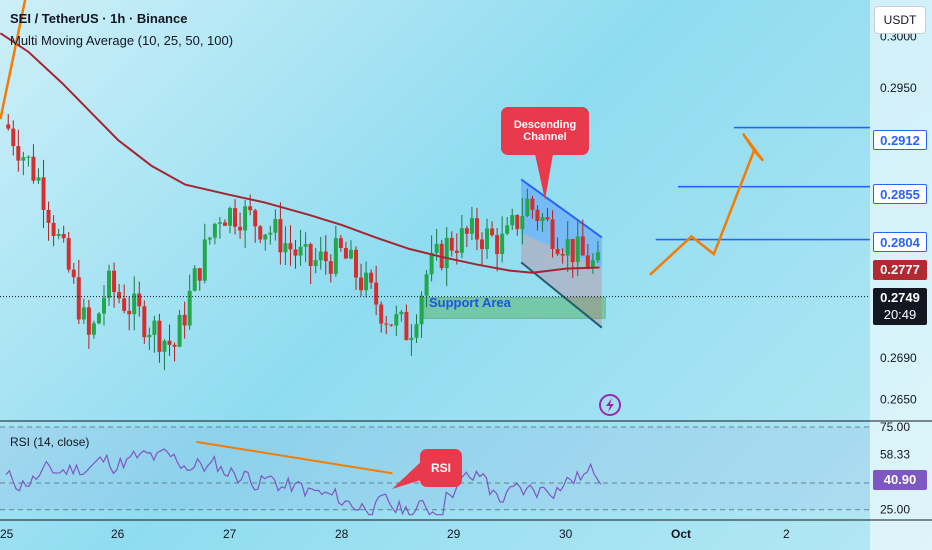 This screenshot has height=550, width=932. Describe the element at coordinates (303, 482) in the screenshot. I see `rsi-line` at that location.